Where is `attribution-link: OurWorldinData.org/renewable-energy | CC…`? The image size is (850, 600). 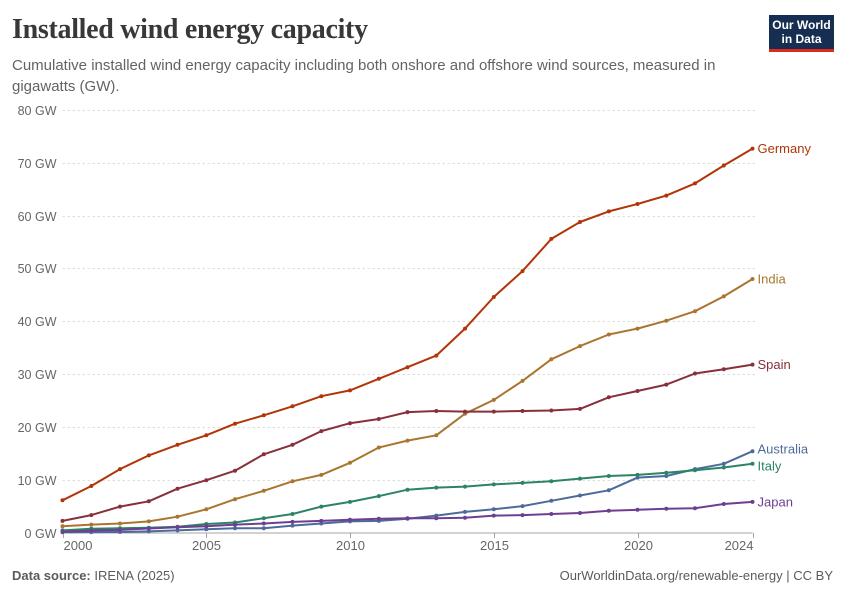
attribution-link: OurWorldinData.org/renewable-energy | CC… is located at coordinates (696, 575).